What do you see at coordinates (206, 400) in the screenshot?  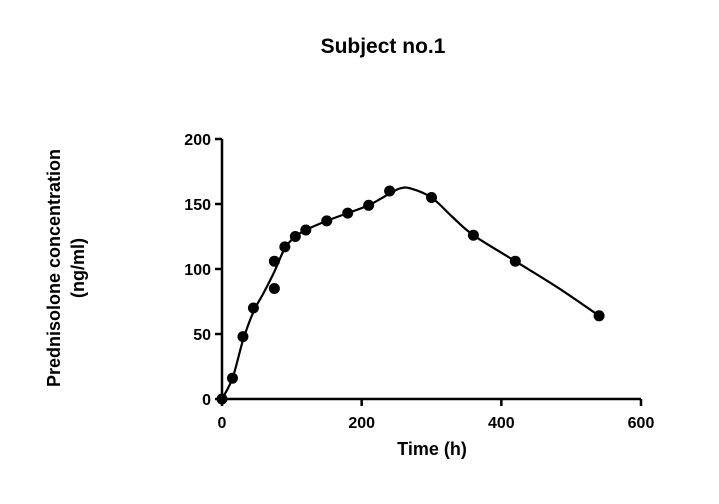 I see `y-tick-label: 0` at bounding box center [206, 400].